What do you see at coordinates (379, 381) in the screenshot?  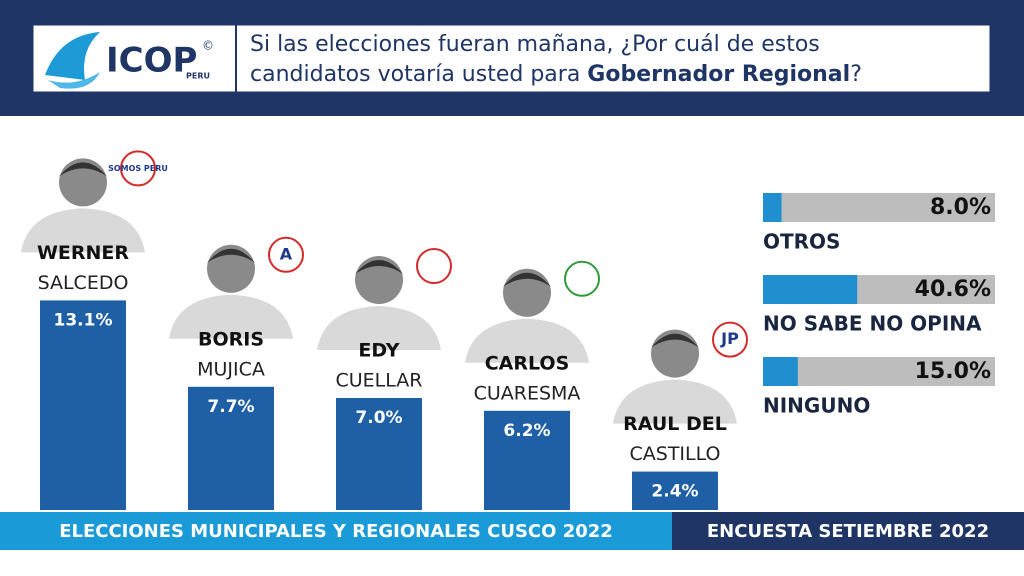 I see `candidate-surname: CUELLAR` at bounding box center [379, 381].